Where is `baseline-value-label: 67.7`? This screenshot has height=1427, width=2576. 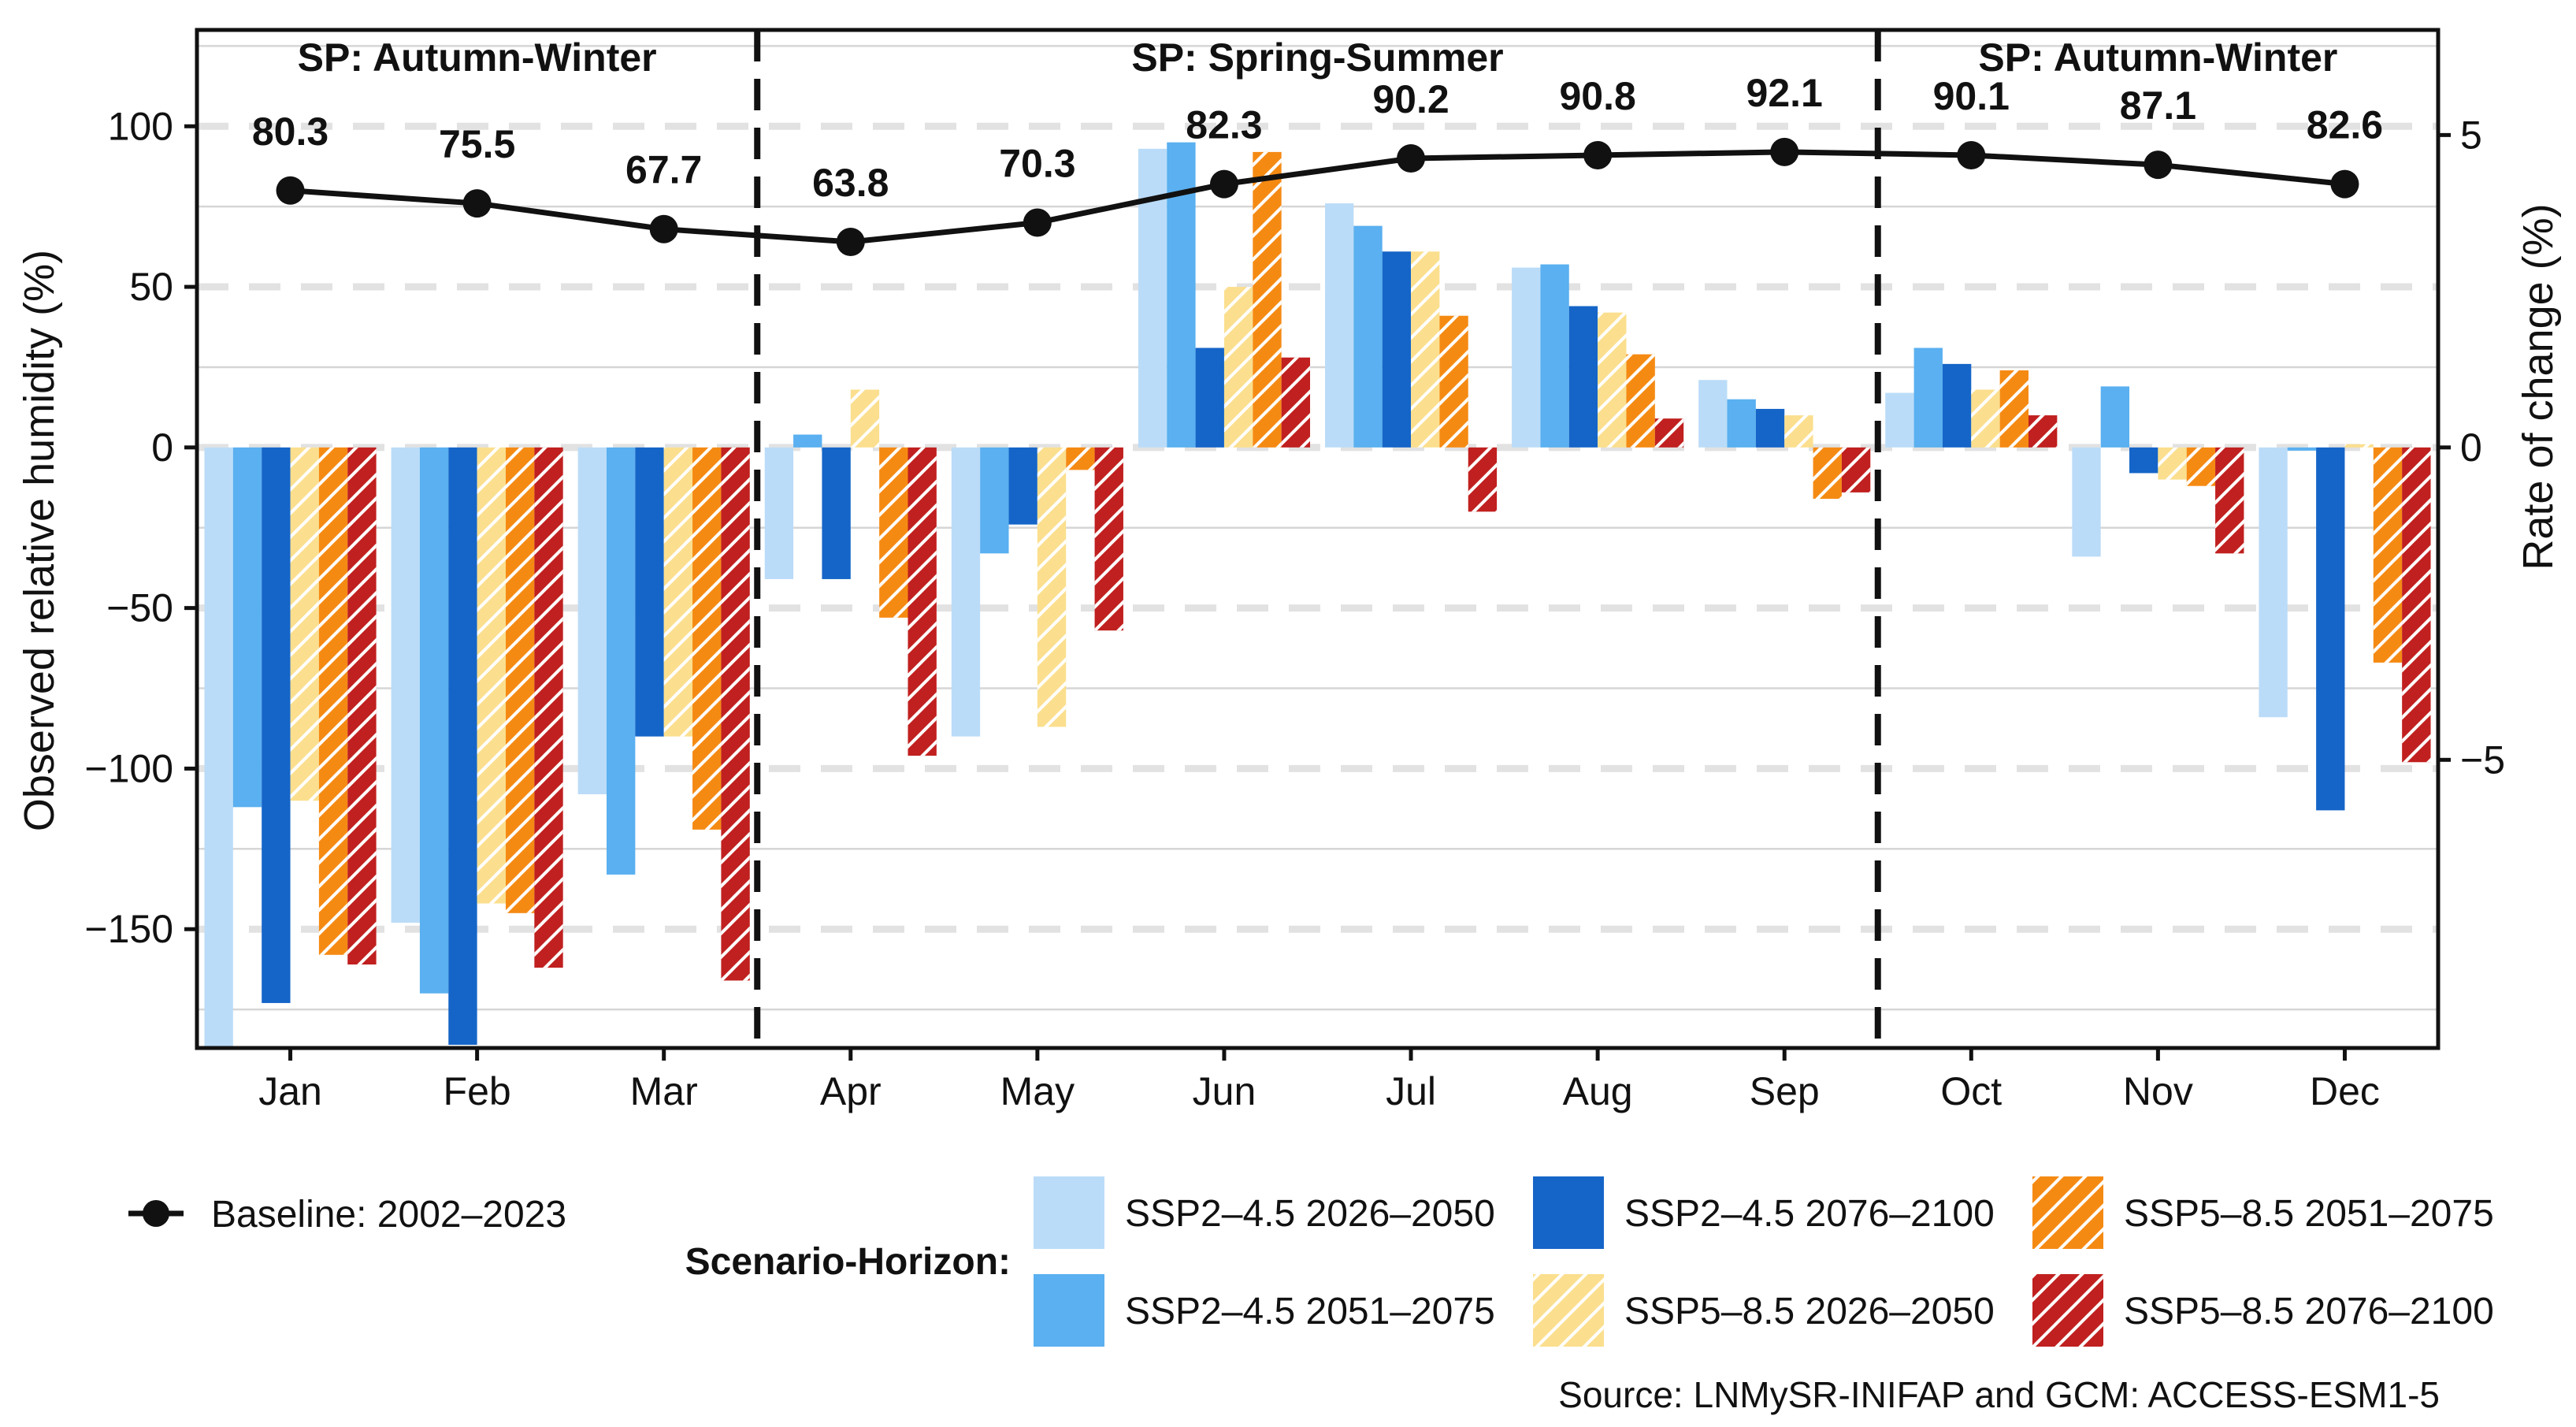 baseline-value-label: 67.7 is located at coordinates (663, 170).